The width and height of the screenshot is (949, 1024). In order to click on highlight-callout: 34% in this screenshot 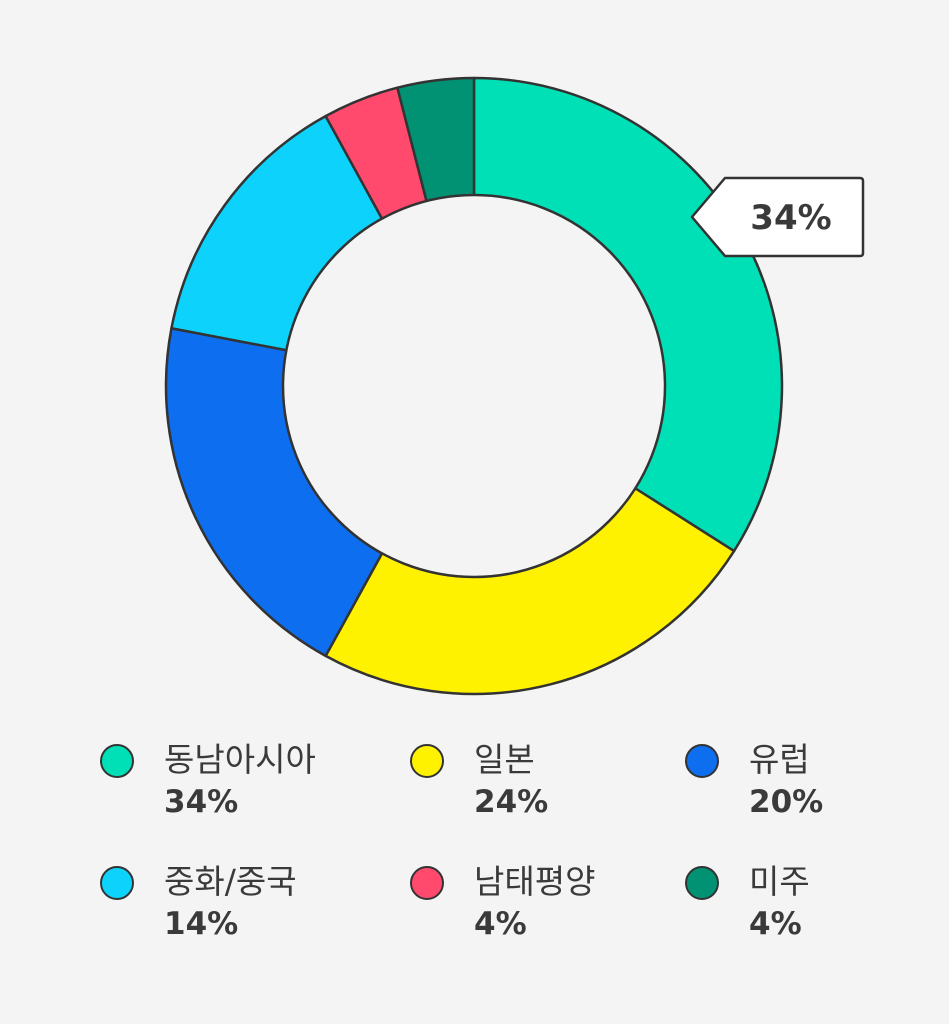, I will do `click(777, 217)`.